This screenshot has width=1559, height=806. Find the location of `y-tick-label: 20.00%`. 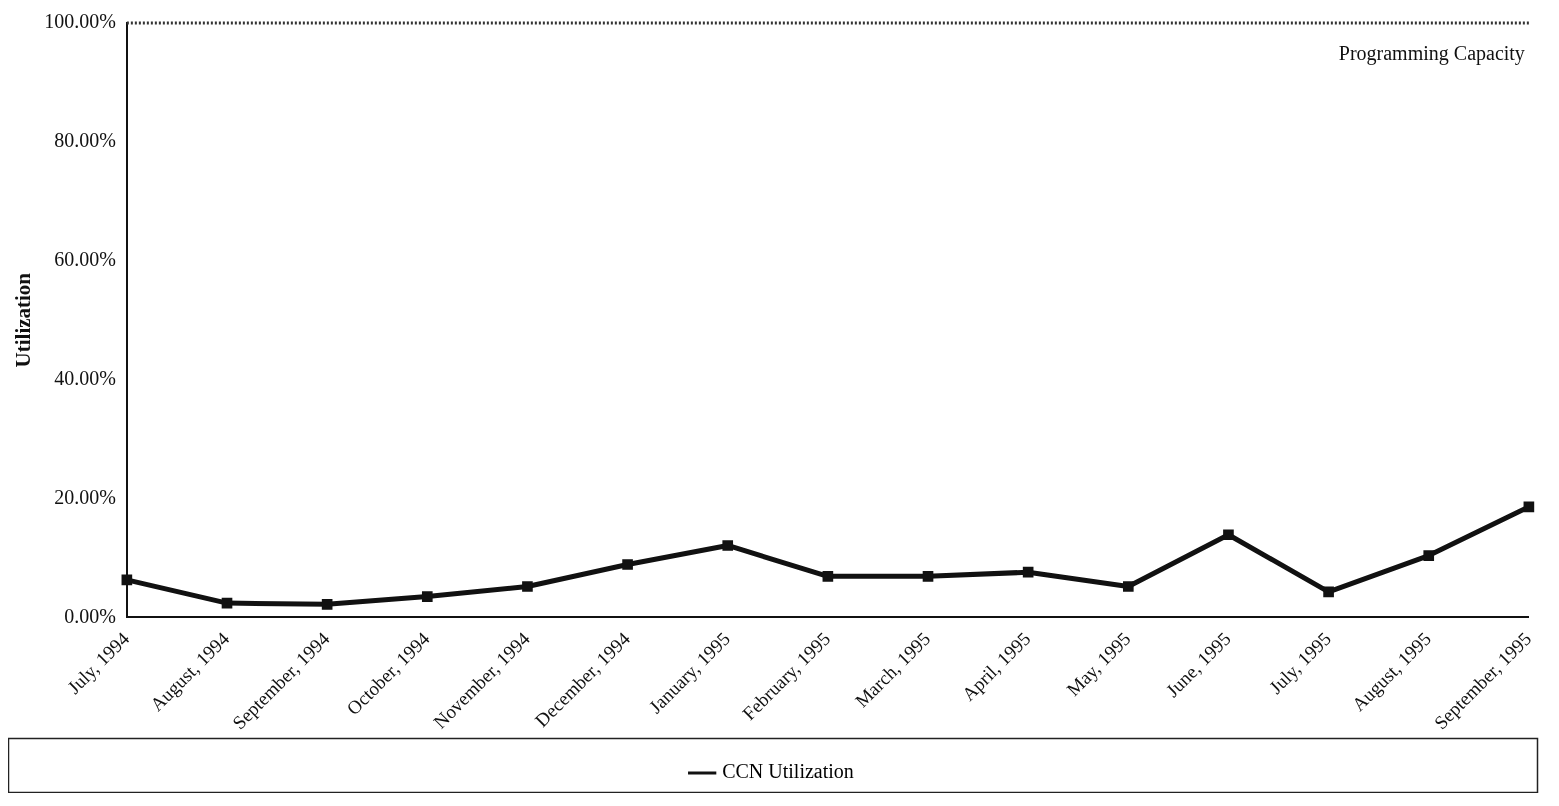

y-tick-label: 20.00% is located at coordinates (85, 496).